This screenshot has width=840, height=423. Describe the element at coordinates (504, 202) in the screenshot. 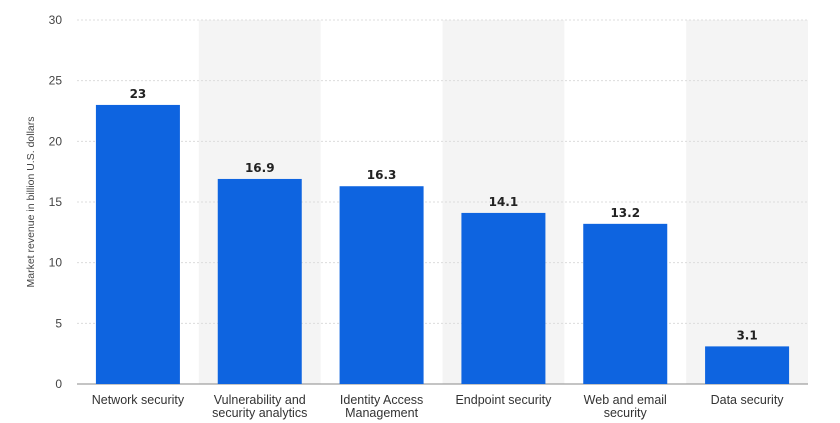

I see `bar-value-label: 14.1` at that location.